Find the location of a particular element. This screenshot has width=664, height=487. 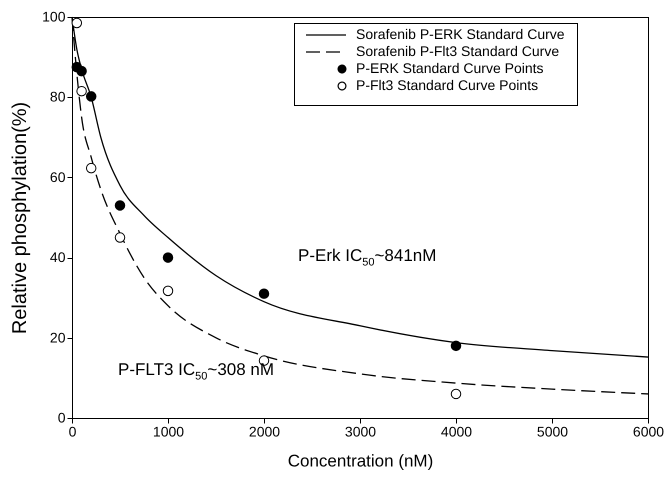

x-axis-title: Concentration (nM) is located at coordinates (361, 461).